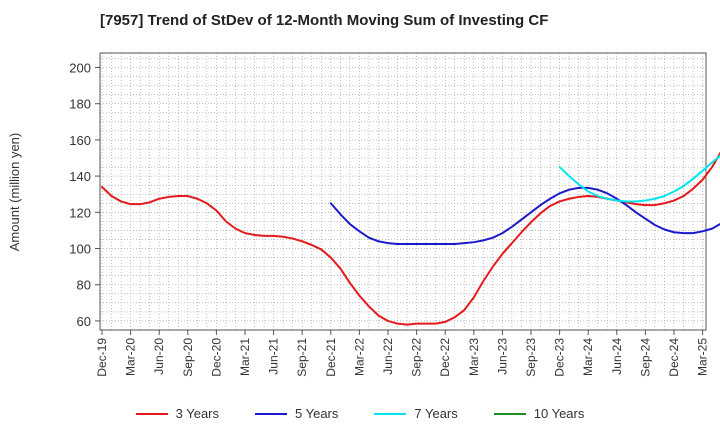  I want to click on series-line-5-years, so click(524, 215).